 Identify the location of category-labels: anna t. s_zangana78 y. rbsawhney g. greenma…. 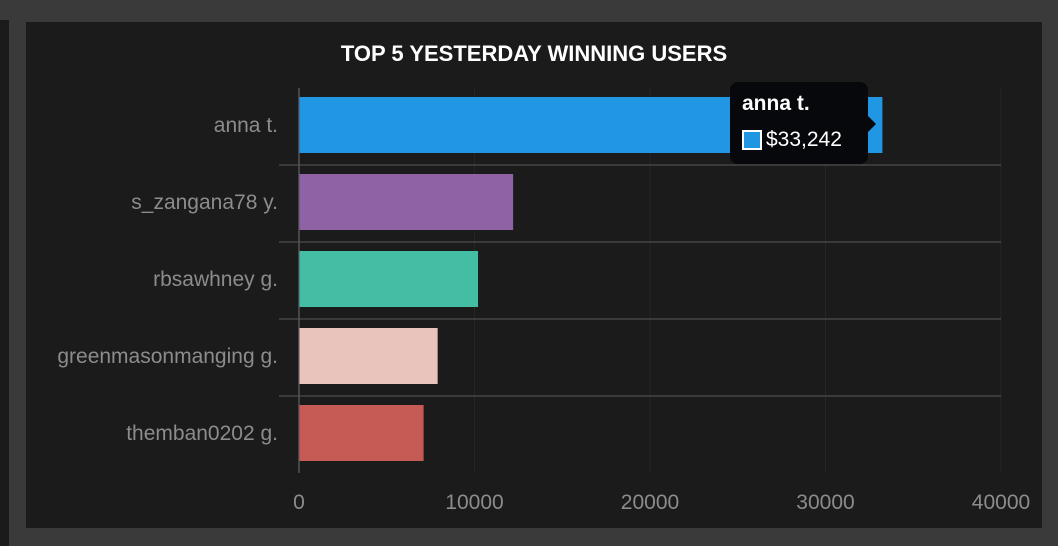
(167, 279).